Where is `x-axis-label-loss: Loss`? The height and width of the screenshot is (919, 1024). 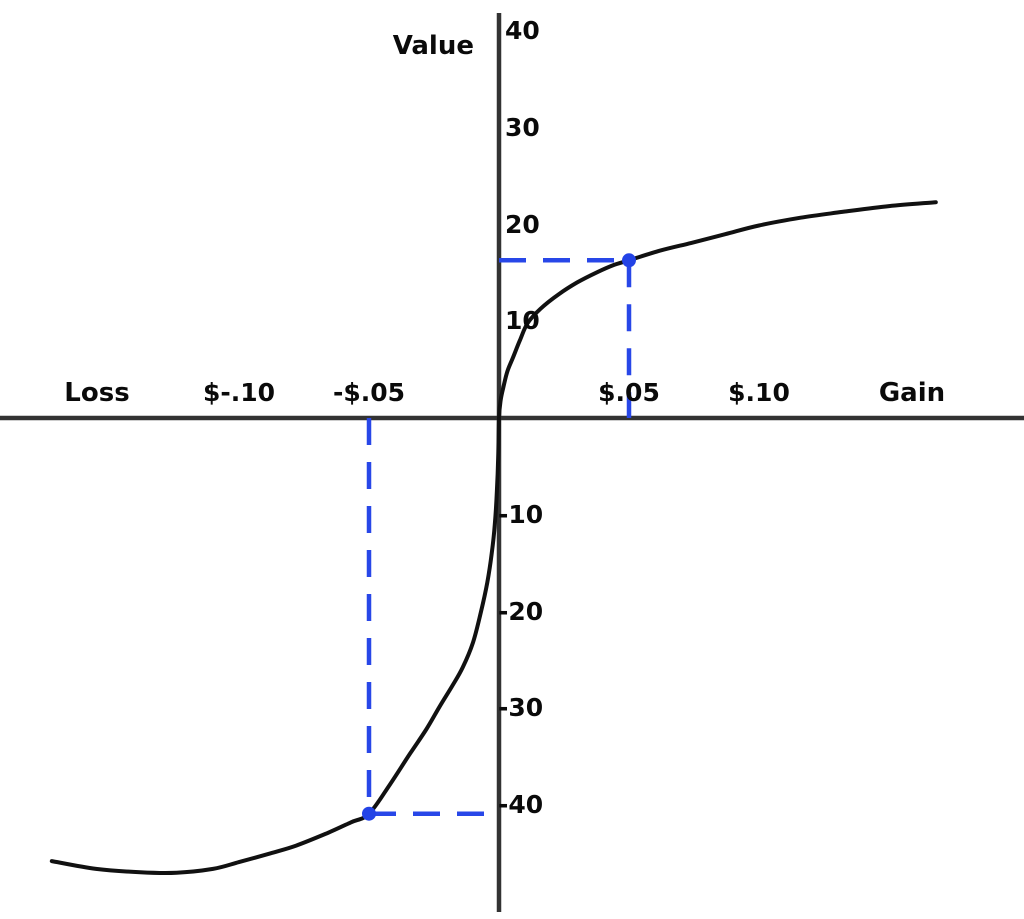
x-axis-label-loss: Loss is located at coordinates (97, 393).